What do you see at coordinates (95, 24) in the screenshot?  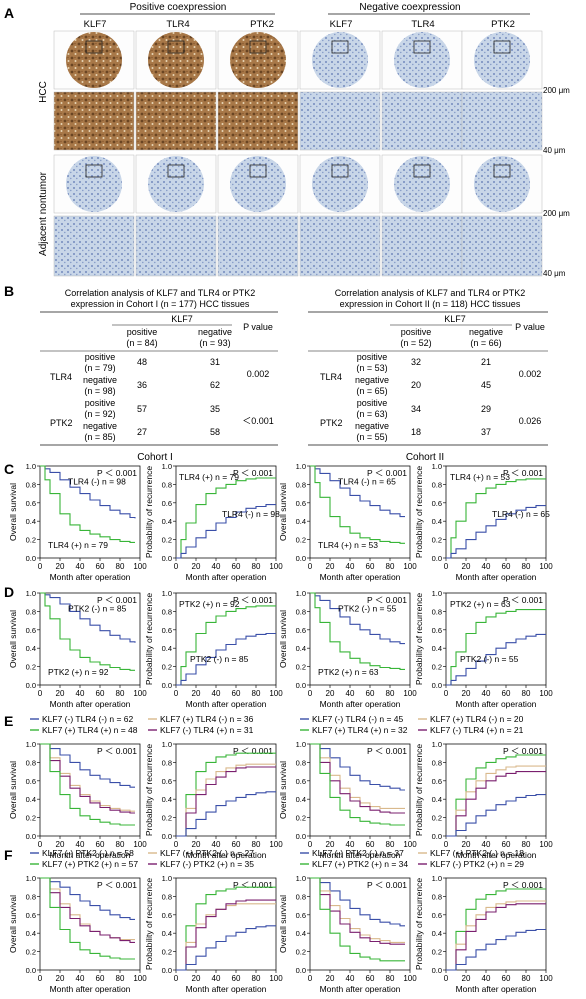 I see `column-label-klf7-pos: KLF7` at bounding box center [95, 24].